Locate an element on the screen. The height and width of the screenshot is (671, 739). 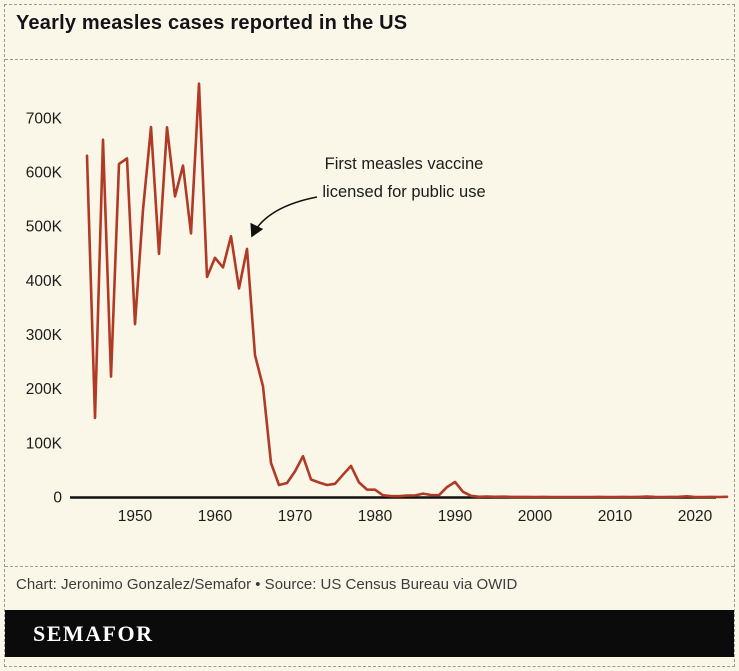
x-tick-label: 1970 is located at coordinates (295, 516).